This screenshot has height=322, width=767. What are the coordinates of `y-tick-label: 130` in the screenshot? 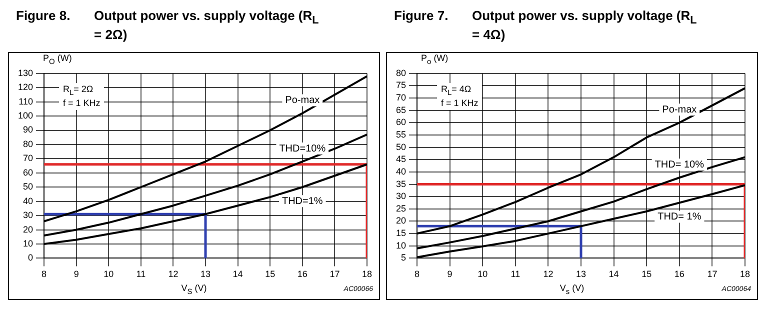 It's located at (26, 73).